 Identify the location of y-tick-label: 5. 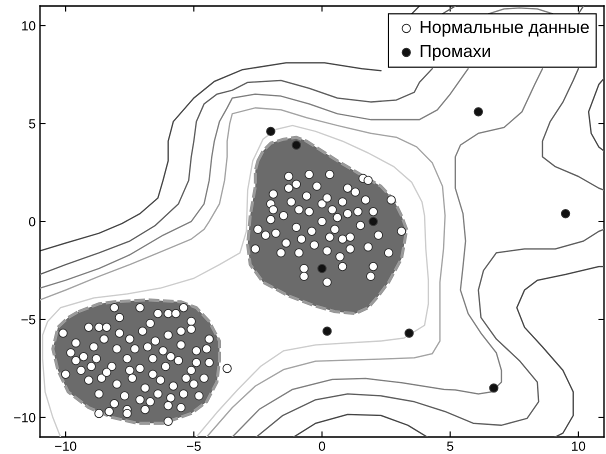
(32, 123).